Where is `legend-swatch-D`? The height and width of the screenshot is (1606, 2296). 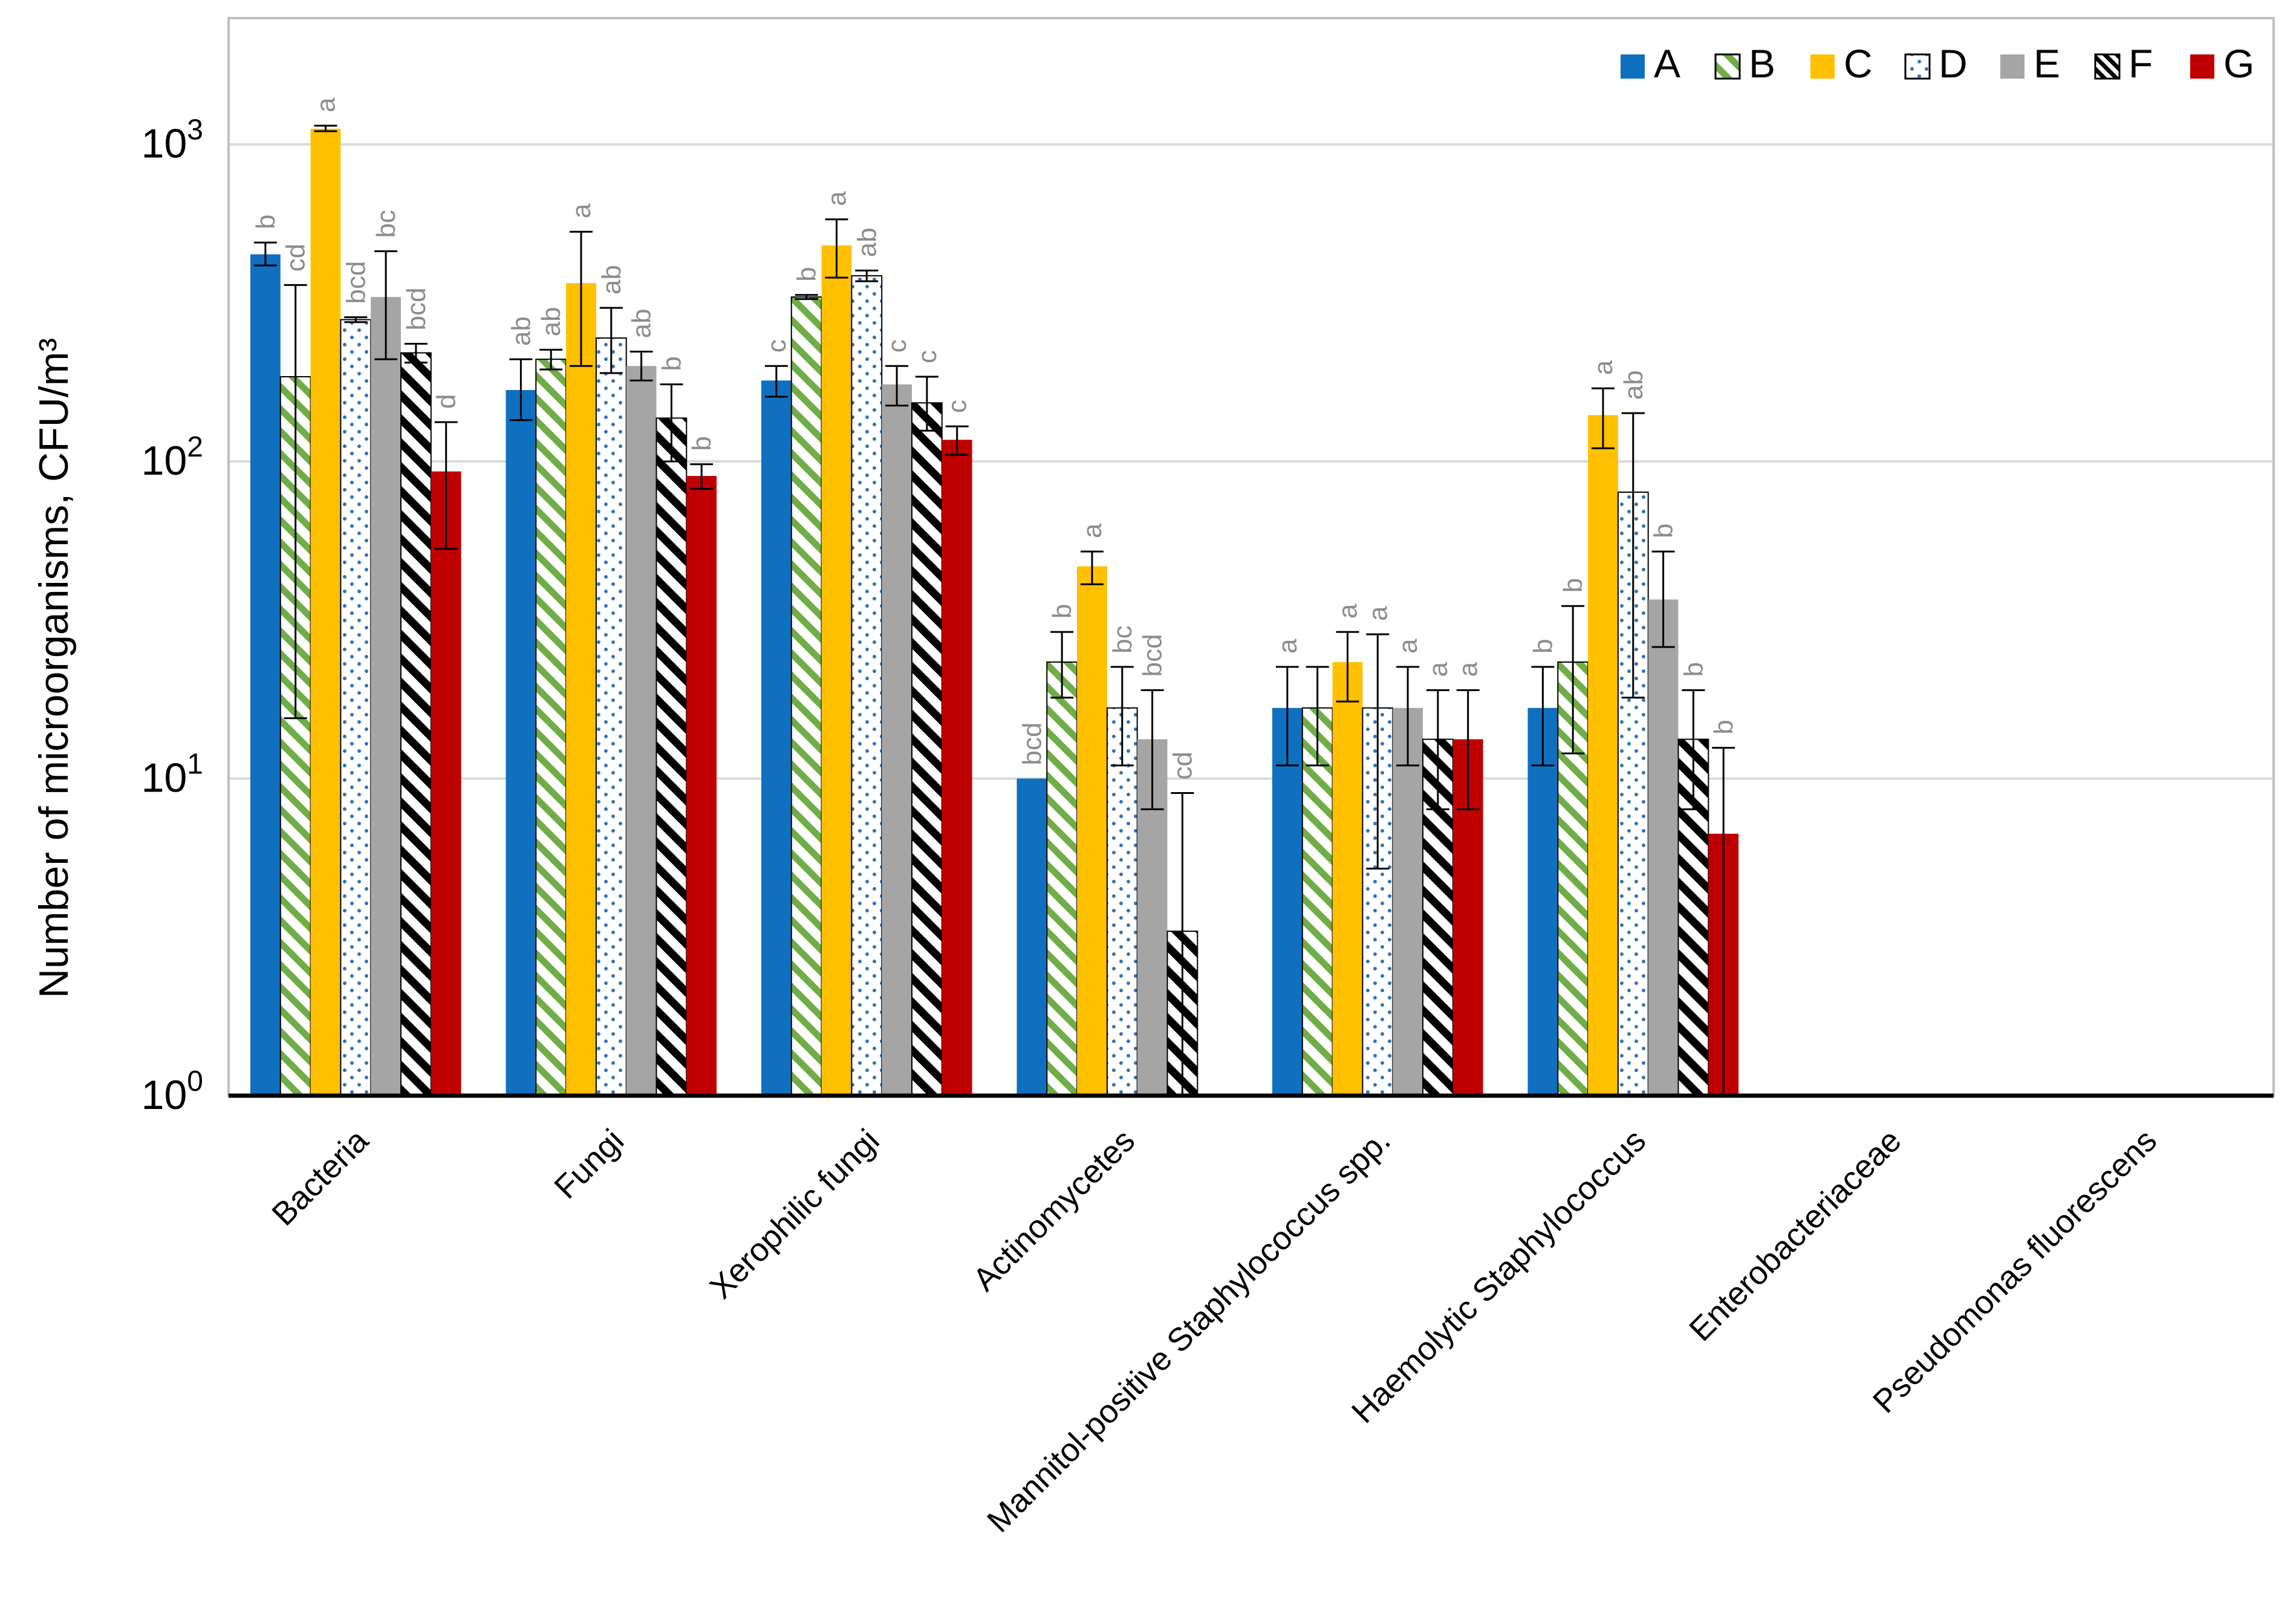 legend-swatch-D is located at coordinates (1917, 66).